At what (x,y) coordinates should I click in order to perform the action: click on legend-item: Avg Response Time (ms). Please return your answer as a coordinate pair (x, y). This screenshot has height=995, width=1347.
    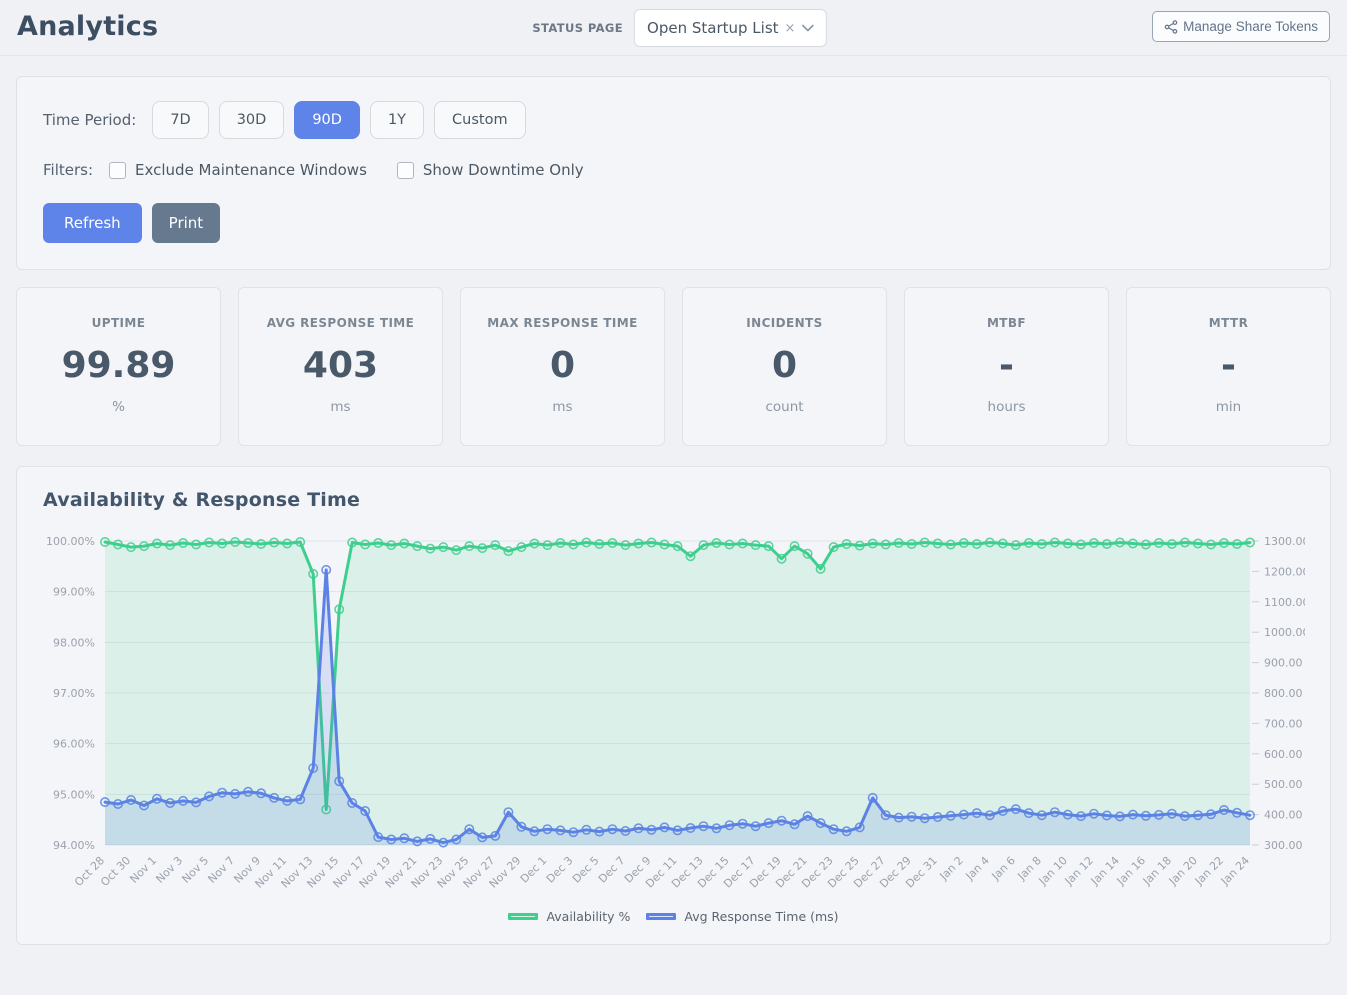
    Looking at the image, I should click on (742, 916).